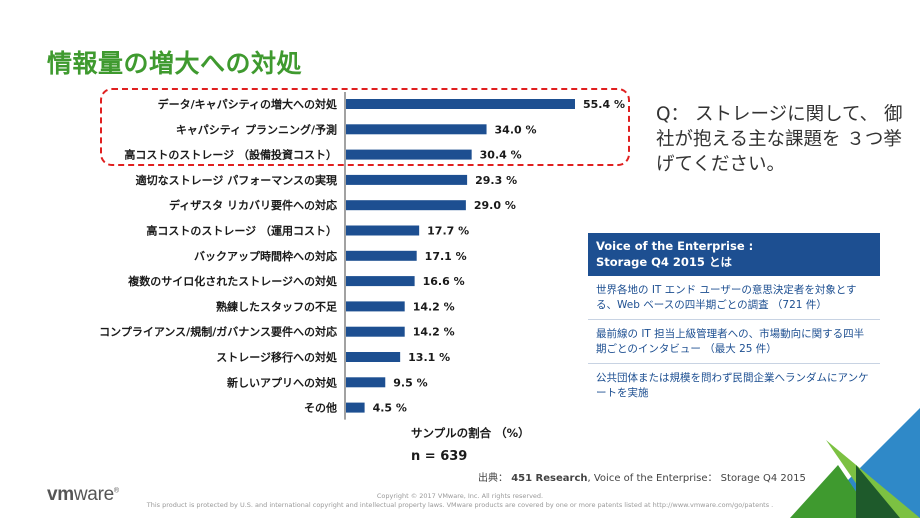  What do you see at coordinates (604, 104) in the screenshot?
I see `value-label: 55.4 %` at bounding box center [604, 104].